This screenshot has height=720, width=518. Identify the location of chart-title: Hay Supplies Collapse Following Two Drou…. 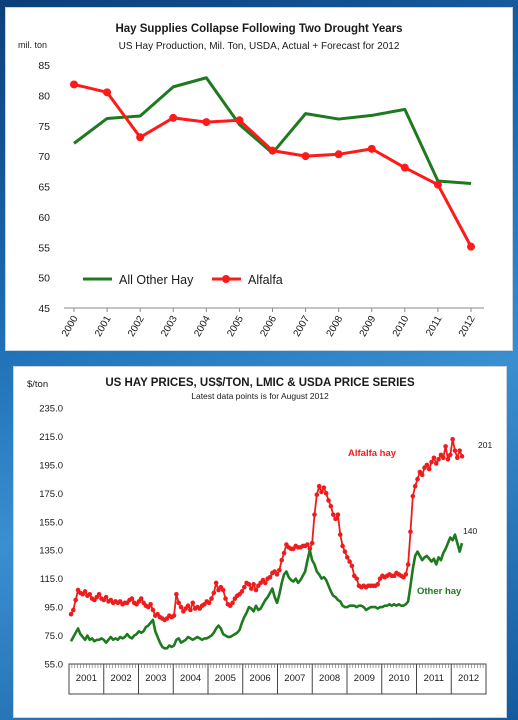
(258, 29).